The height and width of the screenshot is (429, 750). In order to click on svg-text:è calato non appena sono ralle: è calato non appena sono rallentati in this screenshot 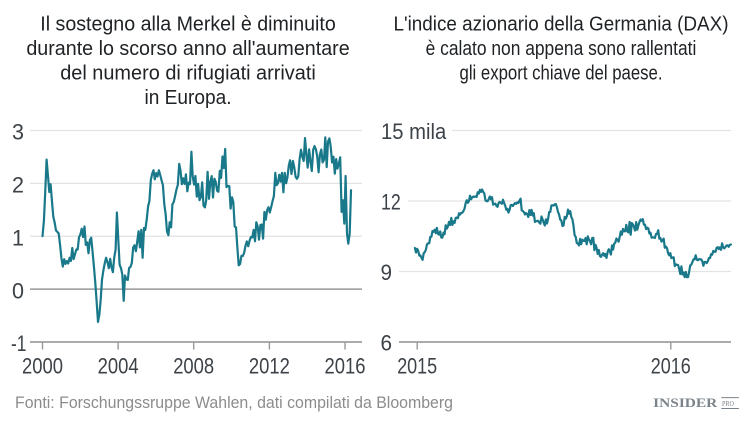, I will do `click(561, 49)`.